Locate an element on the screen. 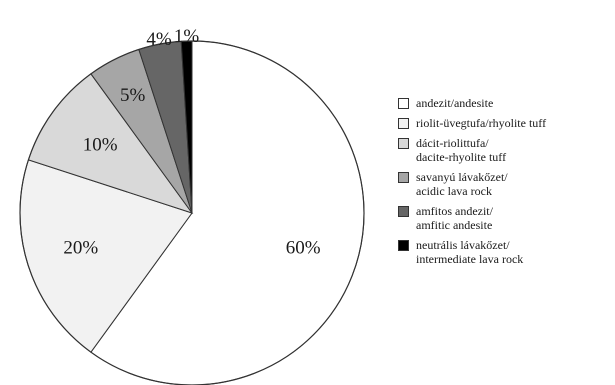 The width and height of the screenshot is (615, 385). legend-swatch-dacite-rhyolite-tuff is located at coordinates (403, 143).